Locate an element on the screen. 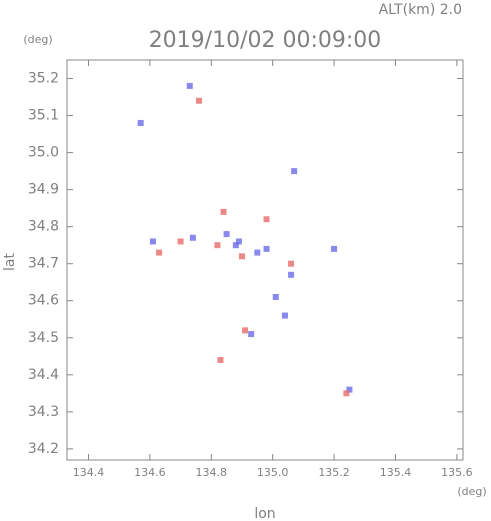  y-tick-label: 34.4 is located at coordinates (43, 375).